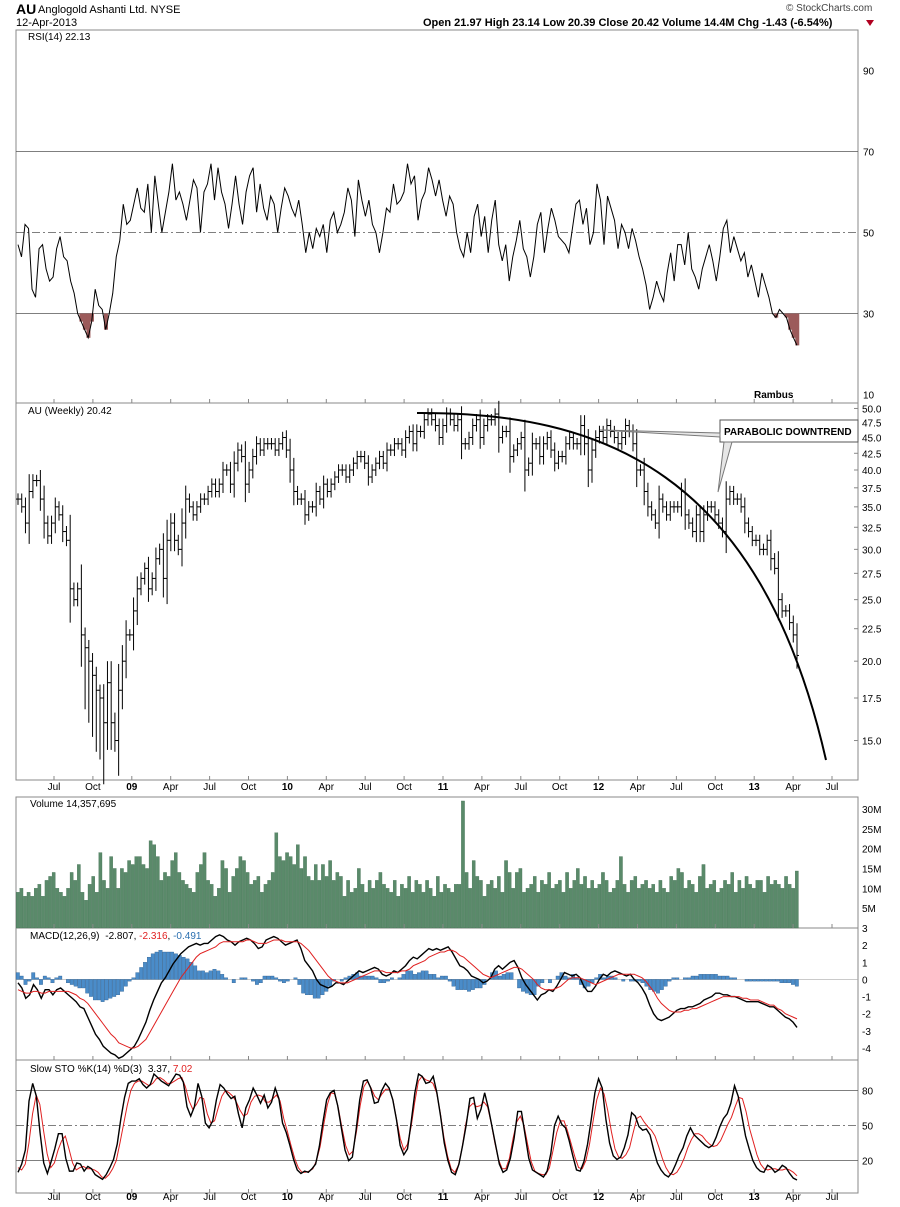  Describe the element at coordinates (209, 1197) in the screenshot. I see `bottom-x-tick-label: Jul` at that location.